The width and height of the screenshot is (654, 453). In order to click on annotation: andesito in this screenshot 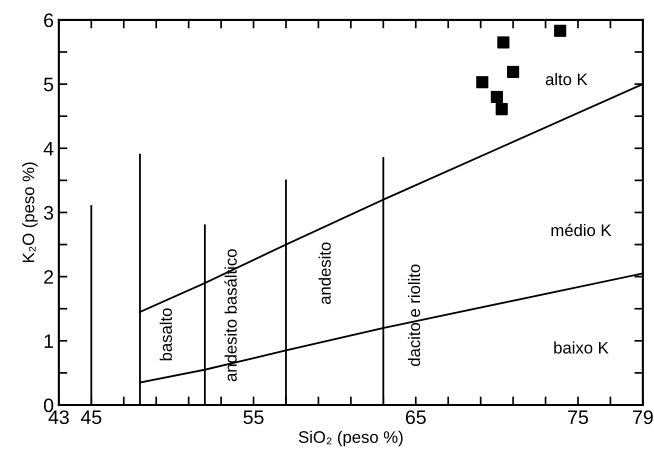, I will do `click(324, 273)`.